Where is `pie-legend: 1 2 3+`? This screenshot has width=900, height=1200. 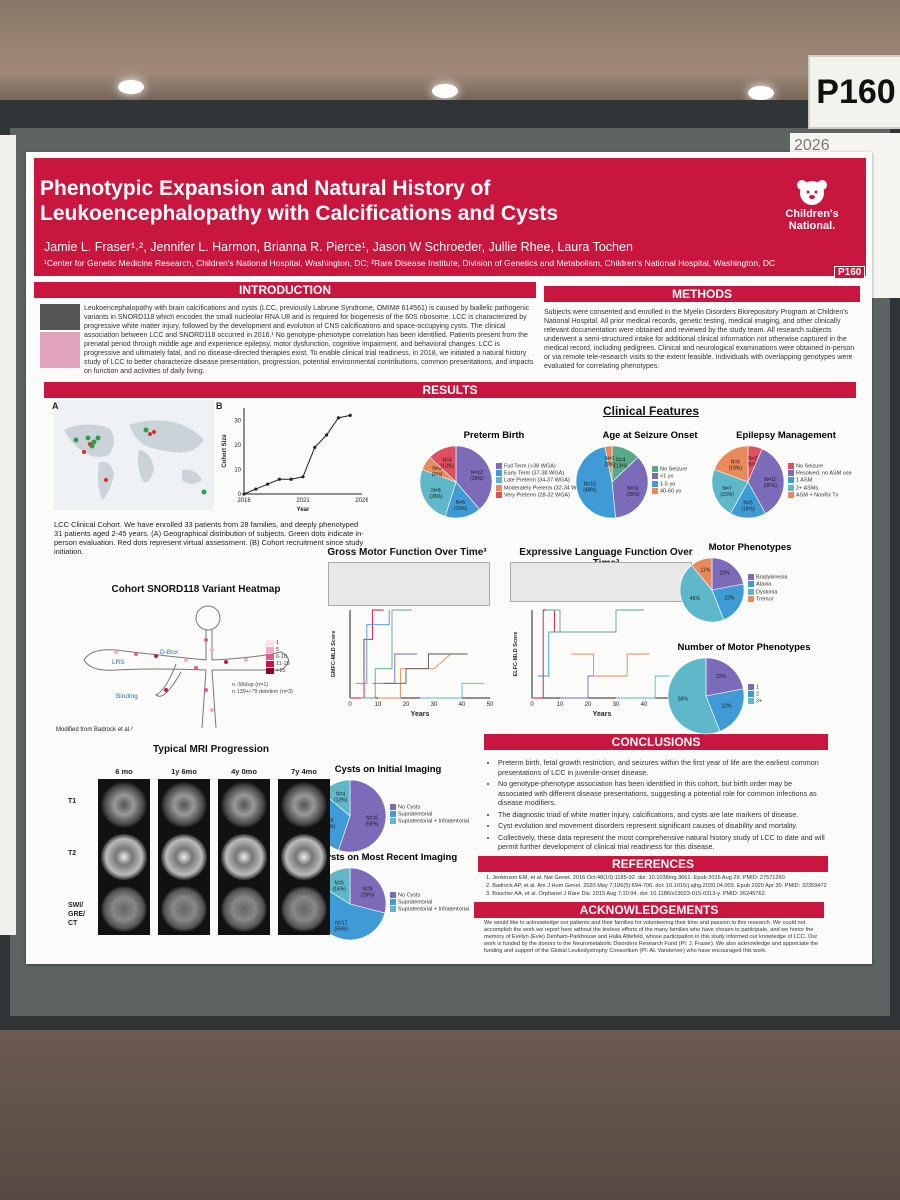 pie-legend: 1 2 3+ is located at coordinates (755, 694).